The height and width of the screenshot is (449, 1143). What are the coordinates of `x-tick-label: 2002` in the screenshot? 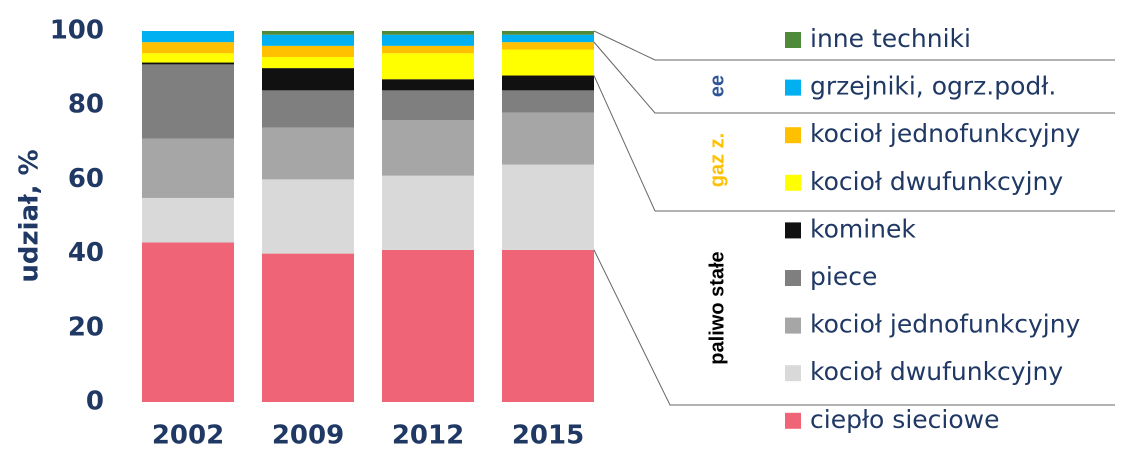 It's located at (188, 435).